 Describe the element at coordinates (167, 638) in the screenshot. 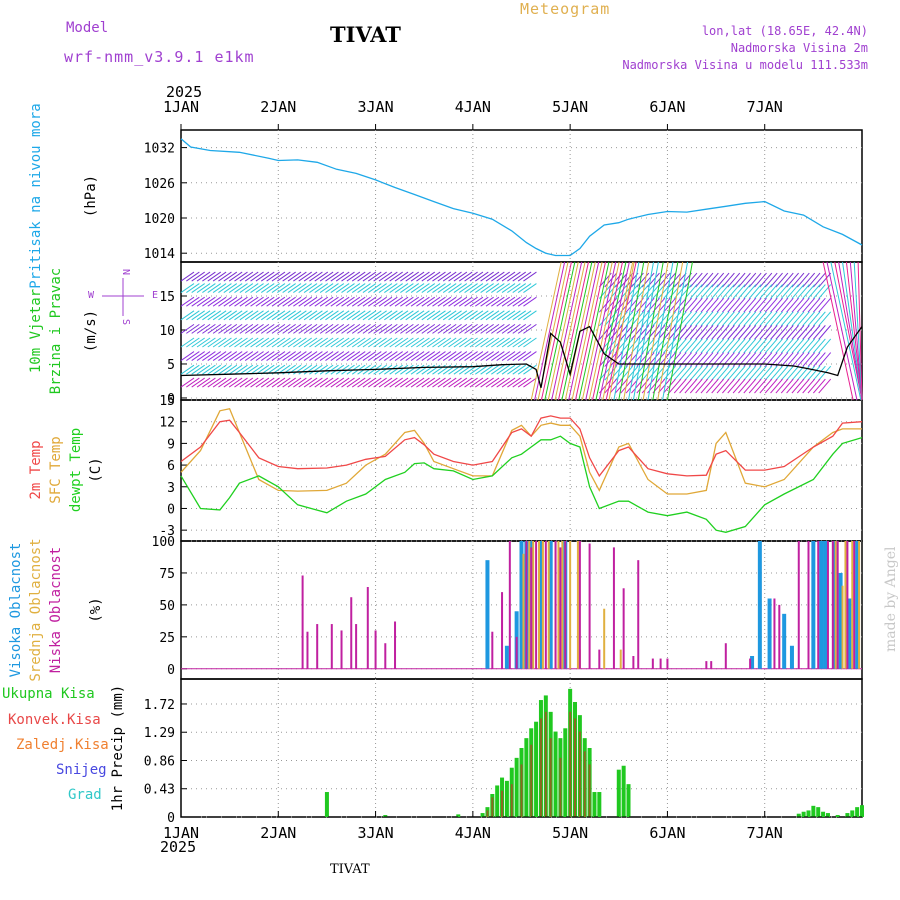

I see `y-tick-label: 25` at that location.